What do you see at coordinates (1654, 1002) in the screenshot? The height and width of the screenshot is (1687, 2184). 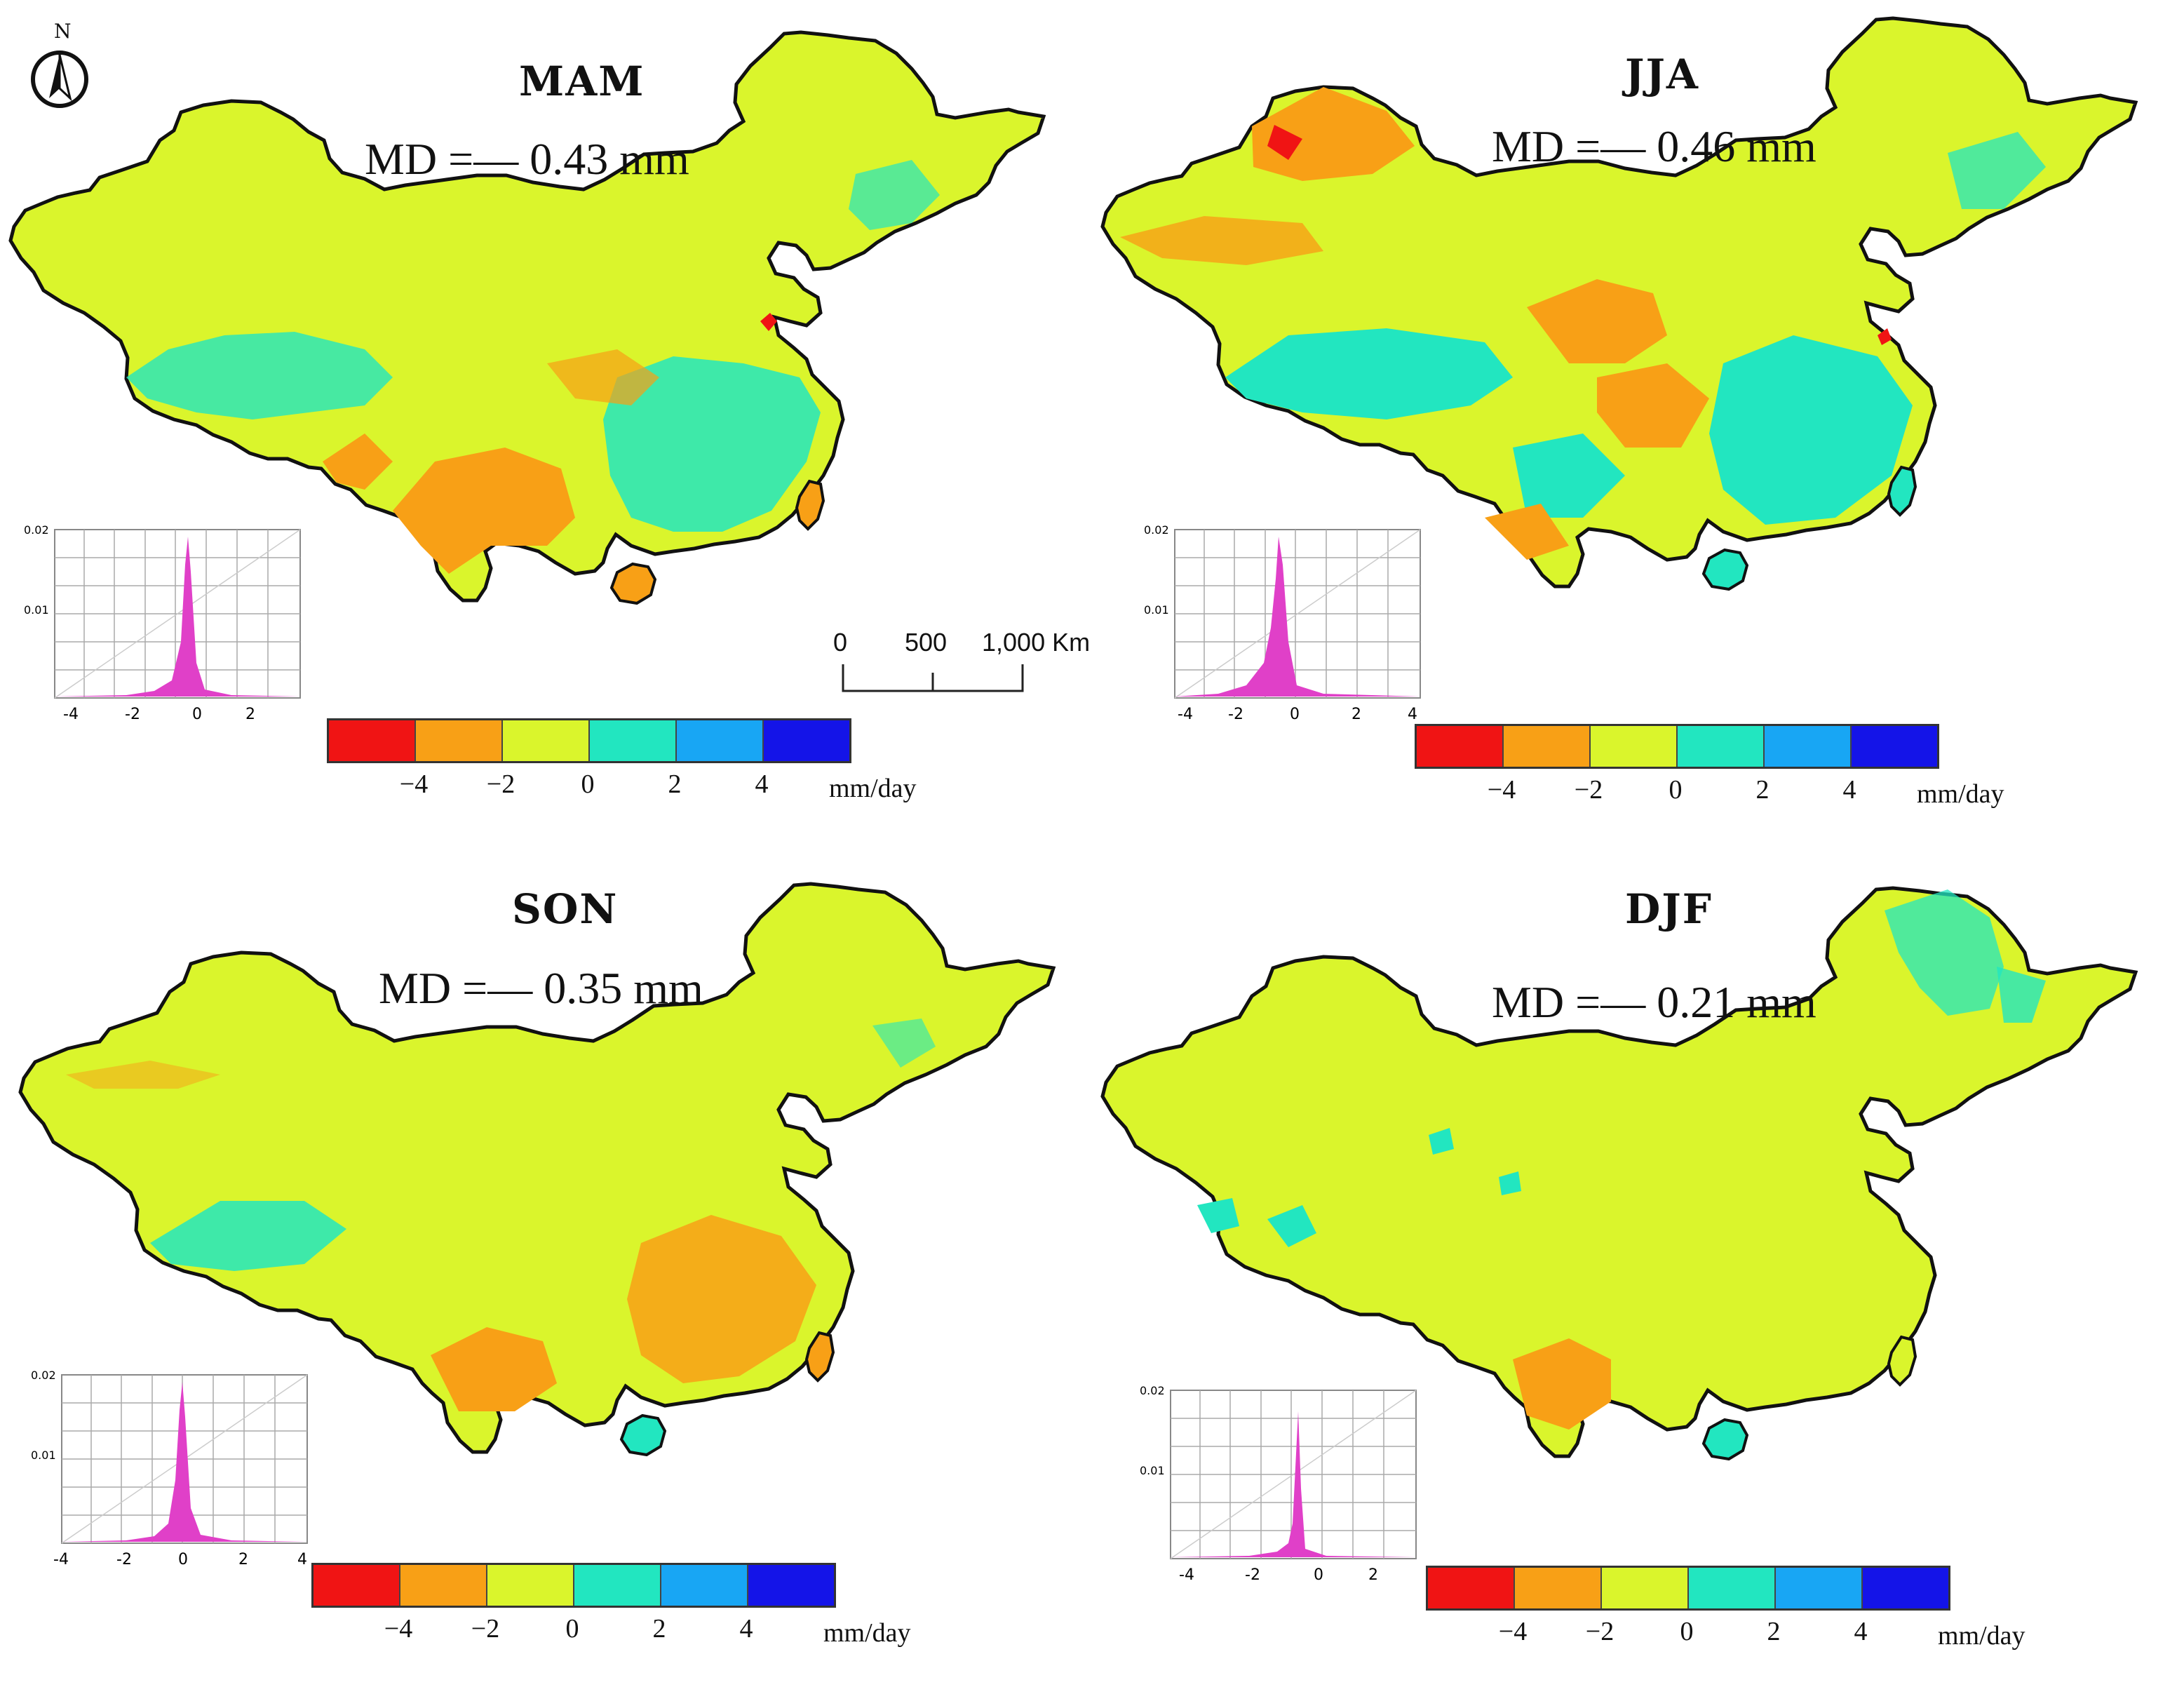 I see `mean-difference: MD =— 0.21 mm` at bounding box center [1654, 1002].